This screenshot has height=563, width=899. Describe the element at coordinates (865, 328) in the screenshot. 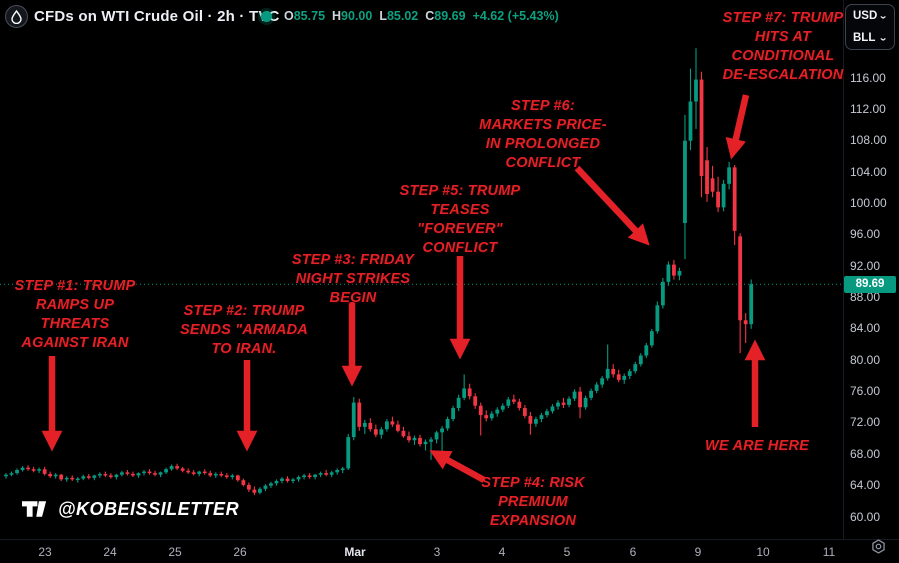

I see `price-axis-label: 84.00` at that location.